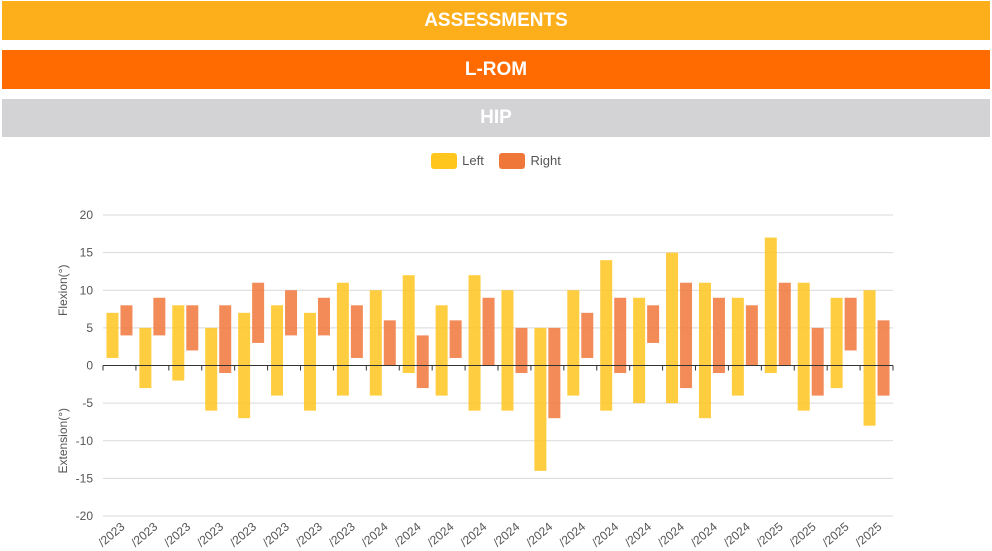 The image size is (992, 551). Describe the element at coordinates (89, 366) in the screenshot. I see `y-tick-label: 0` at that location.